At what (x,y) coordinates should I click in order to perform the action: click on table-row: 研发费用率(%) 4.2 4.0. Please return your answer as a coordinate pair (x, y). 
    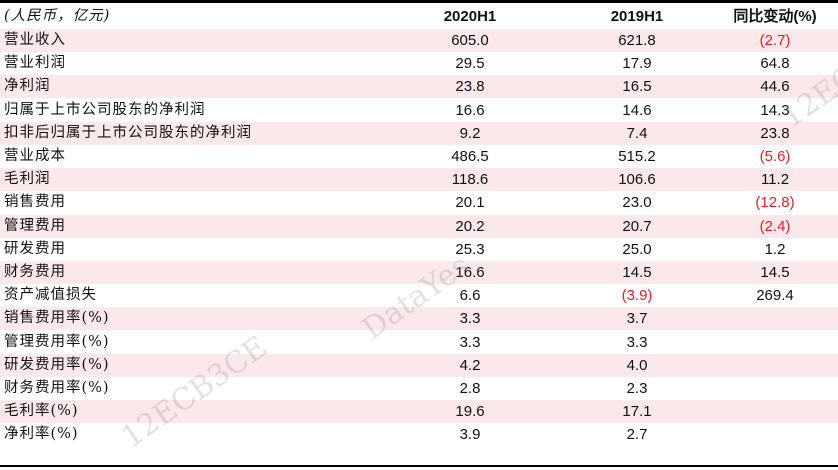
    Looking at the image, I should click on (419, 365).